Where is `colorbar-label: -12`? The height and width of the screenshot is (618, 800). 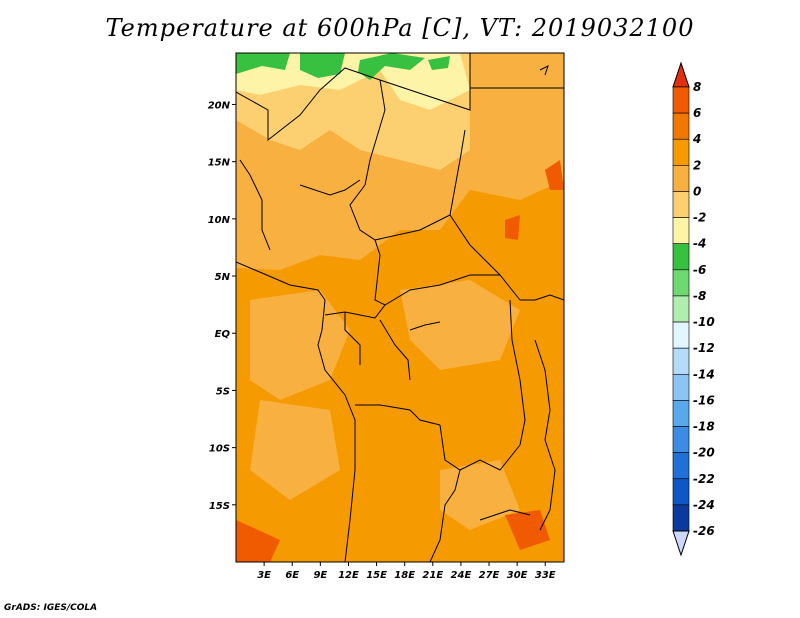
colorbar-label: -12 is located at coordinates (704, 348).